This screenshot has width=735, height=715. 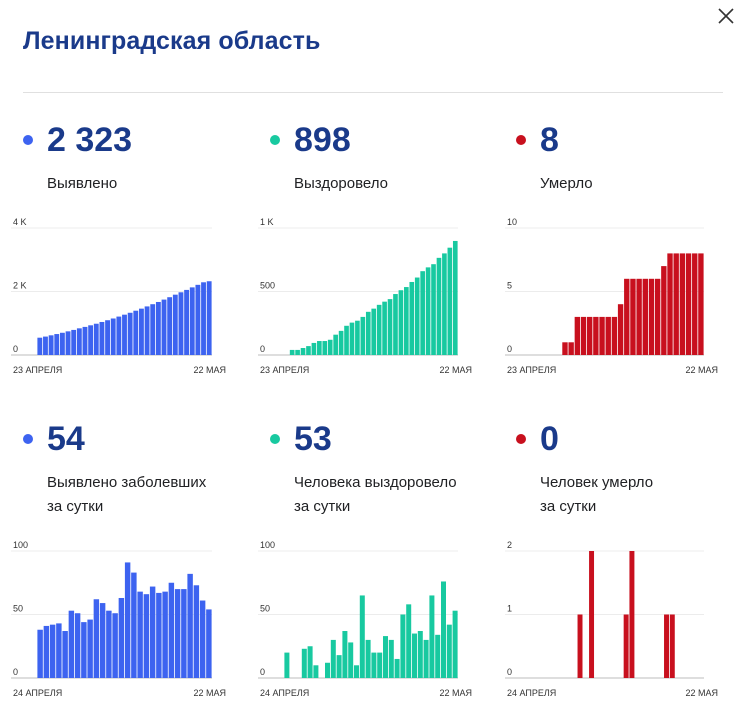 What do you see at coordinates (394, 184) in the screenshot?
I see `stat-label: Выздоровело` at bounding box center [394, 184].